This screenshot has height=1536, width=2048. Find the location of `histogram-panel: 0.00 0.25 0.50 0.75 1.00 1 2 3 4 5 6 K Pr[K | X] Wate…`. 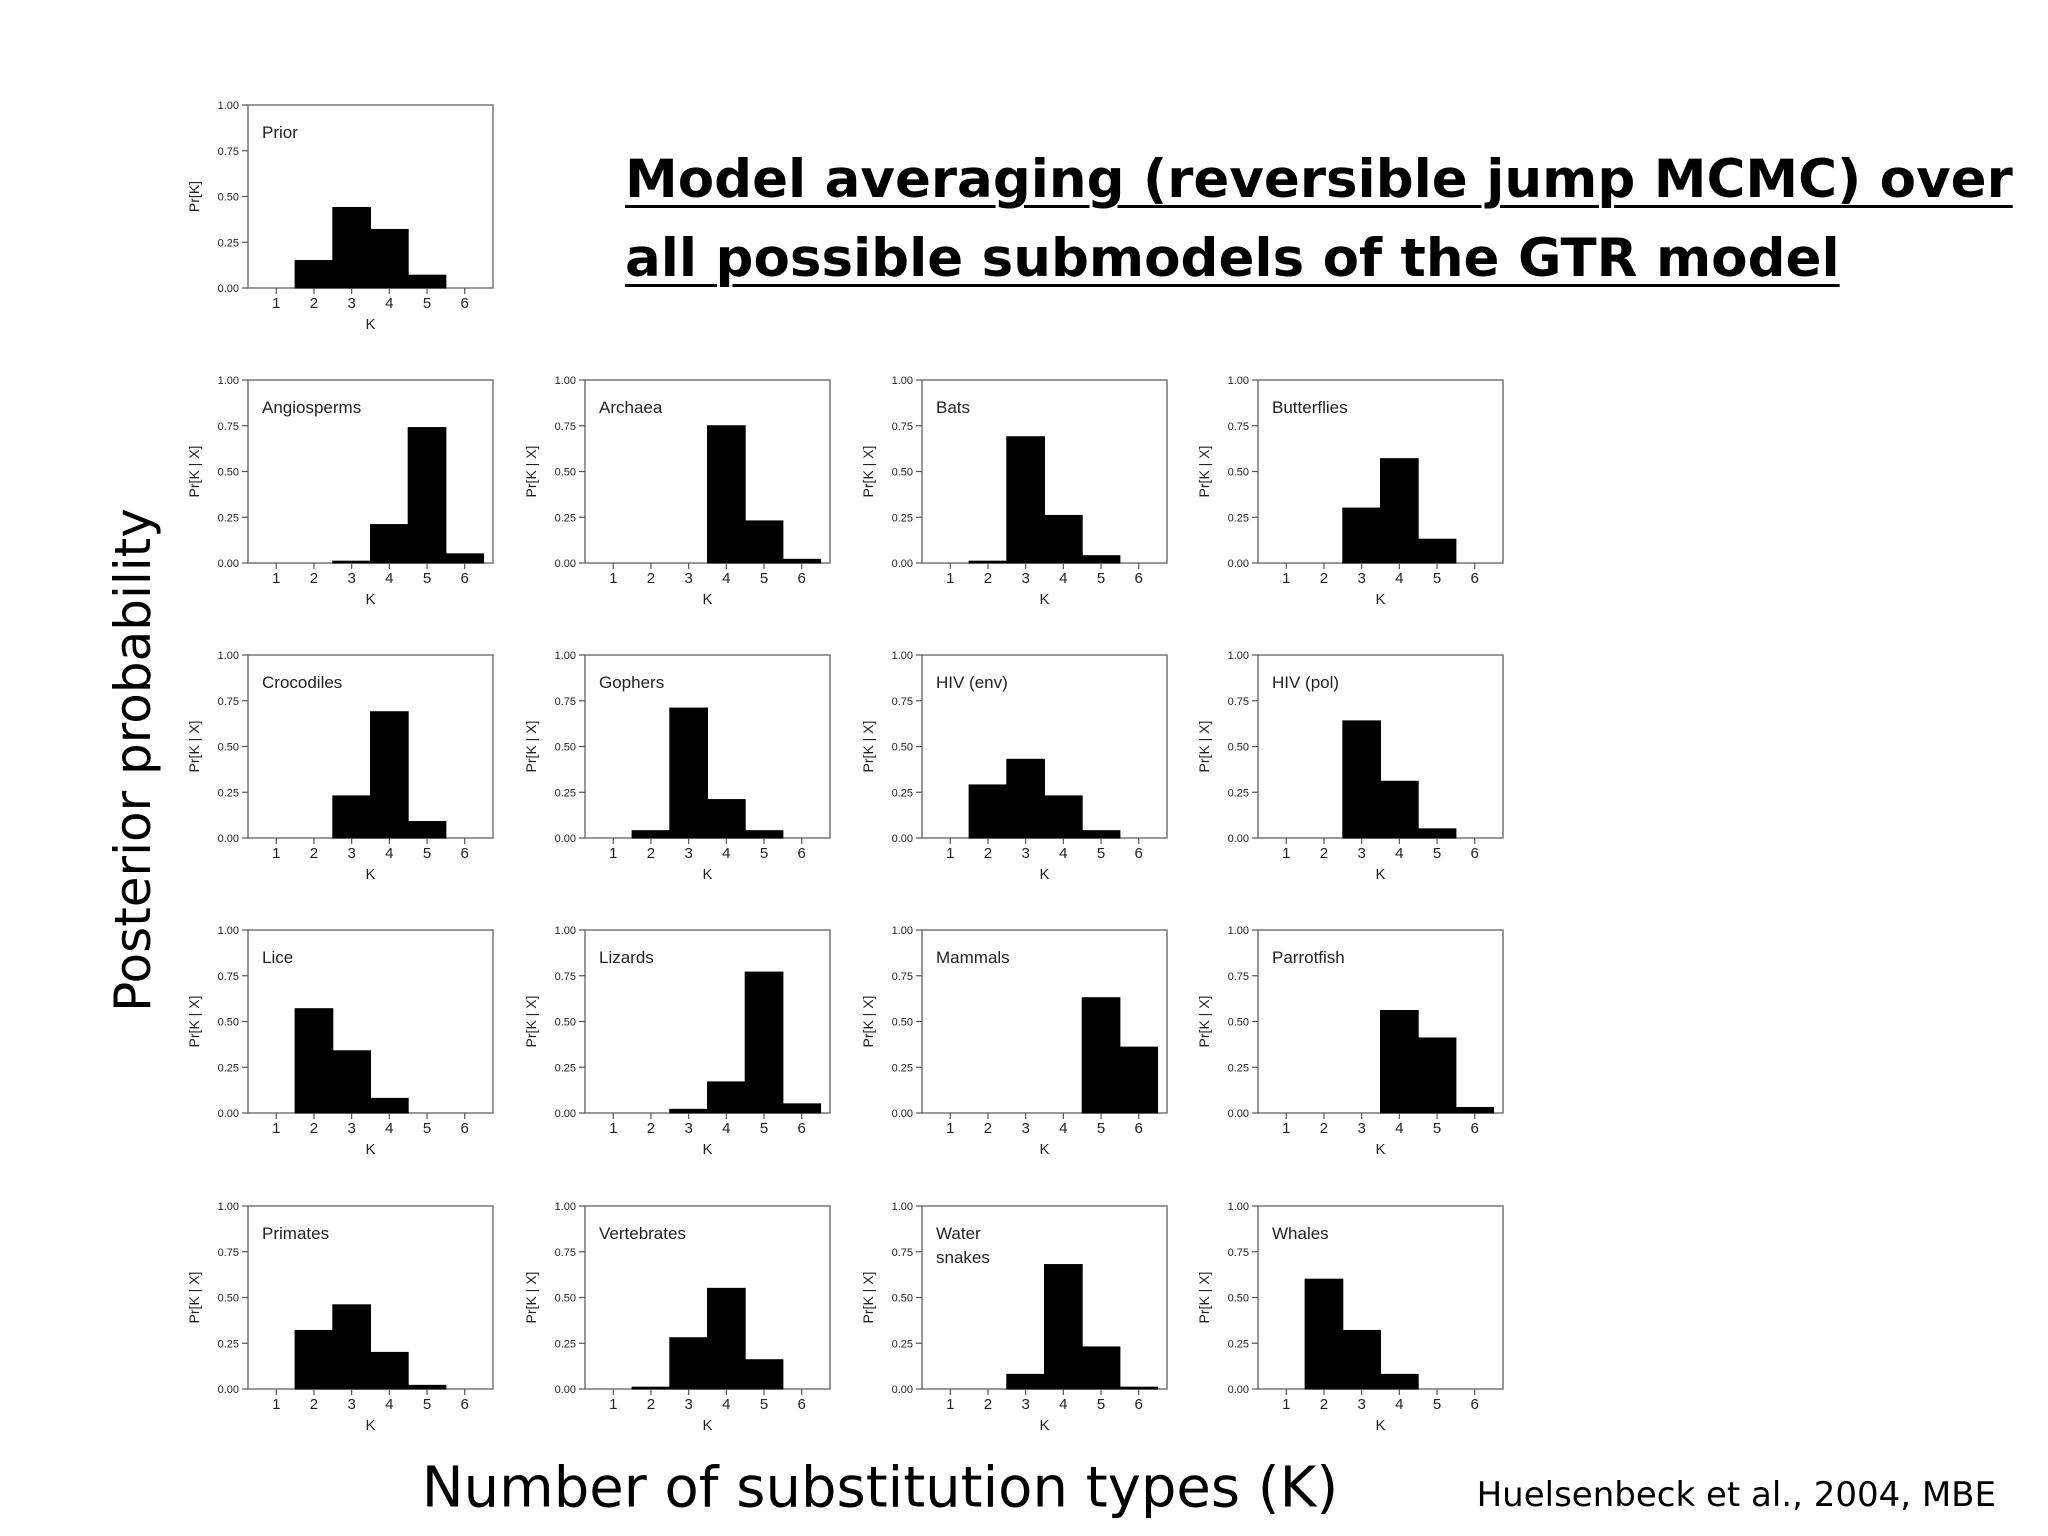

histogram-panel: 0.00 0.25 0.50 0.75 1.00 1 2 3 4 5 6 K Pr[K | X] Wate… is located at coordinates (1014, 1317).